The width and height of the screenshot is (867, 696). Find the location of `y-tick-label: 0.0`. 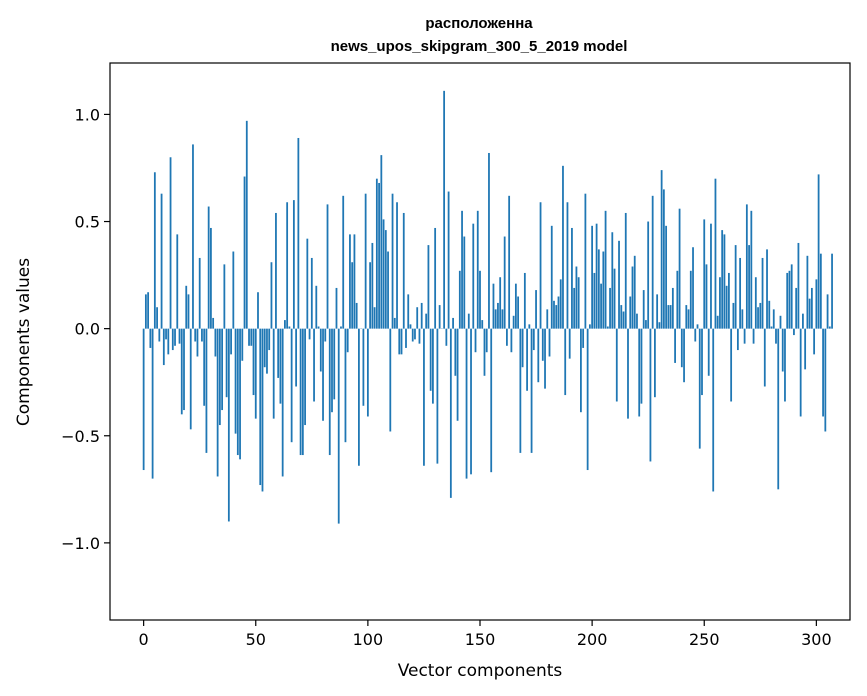

y-tick-label: 0.0 is located at coordinates (87, 329).